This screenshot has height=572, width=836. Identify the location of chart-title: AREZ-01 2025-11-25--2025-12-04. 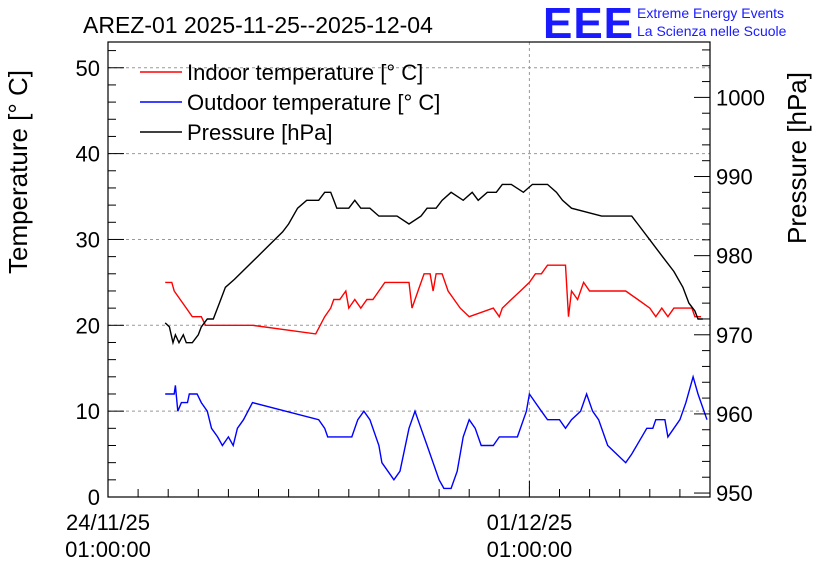
(258, 25).